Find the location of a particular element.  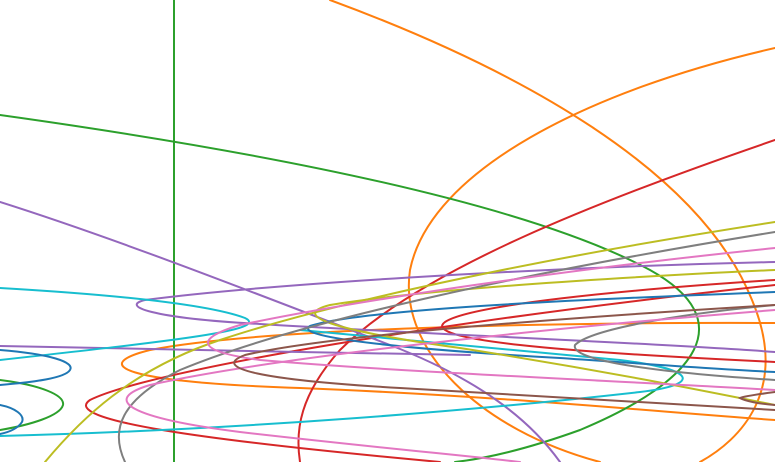

red-mid-ellipse is located at coordinates (608, 321).